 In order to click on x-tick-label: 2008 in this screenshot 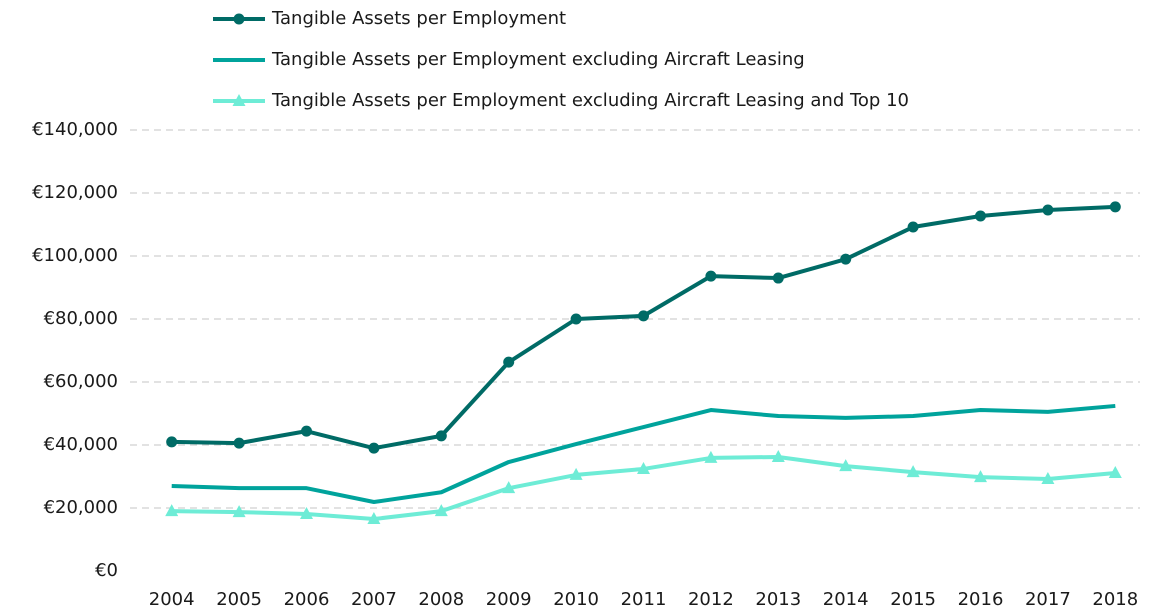, I will do `click(441, 599)`.